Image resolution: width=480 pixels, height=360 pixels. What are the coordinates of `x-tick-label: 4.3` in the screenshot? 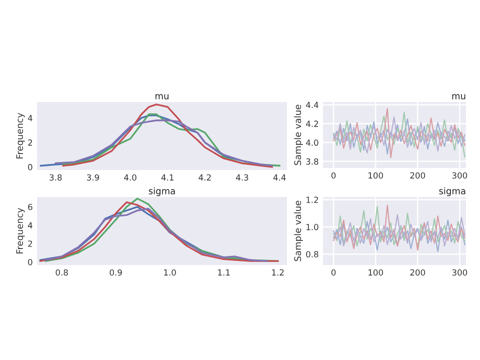 It's located at (242, 177).